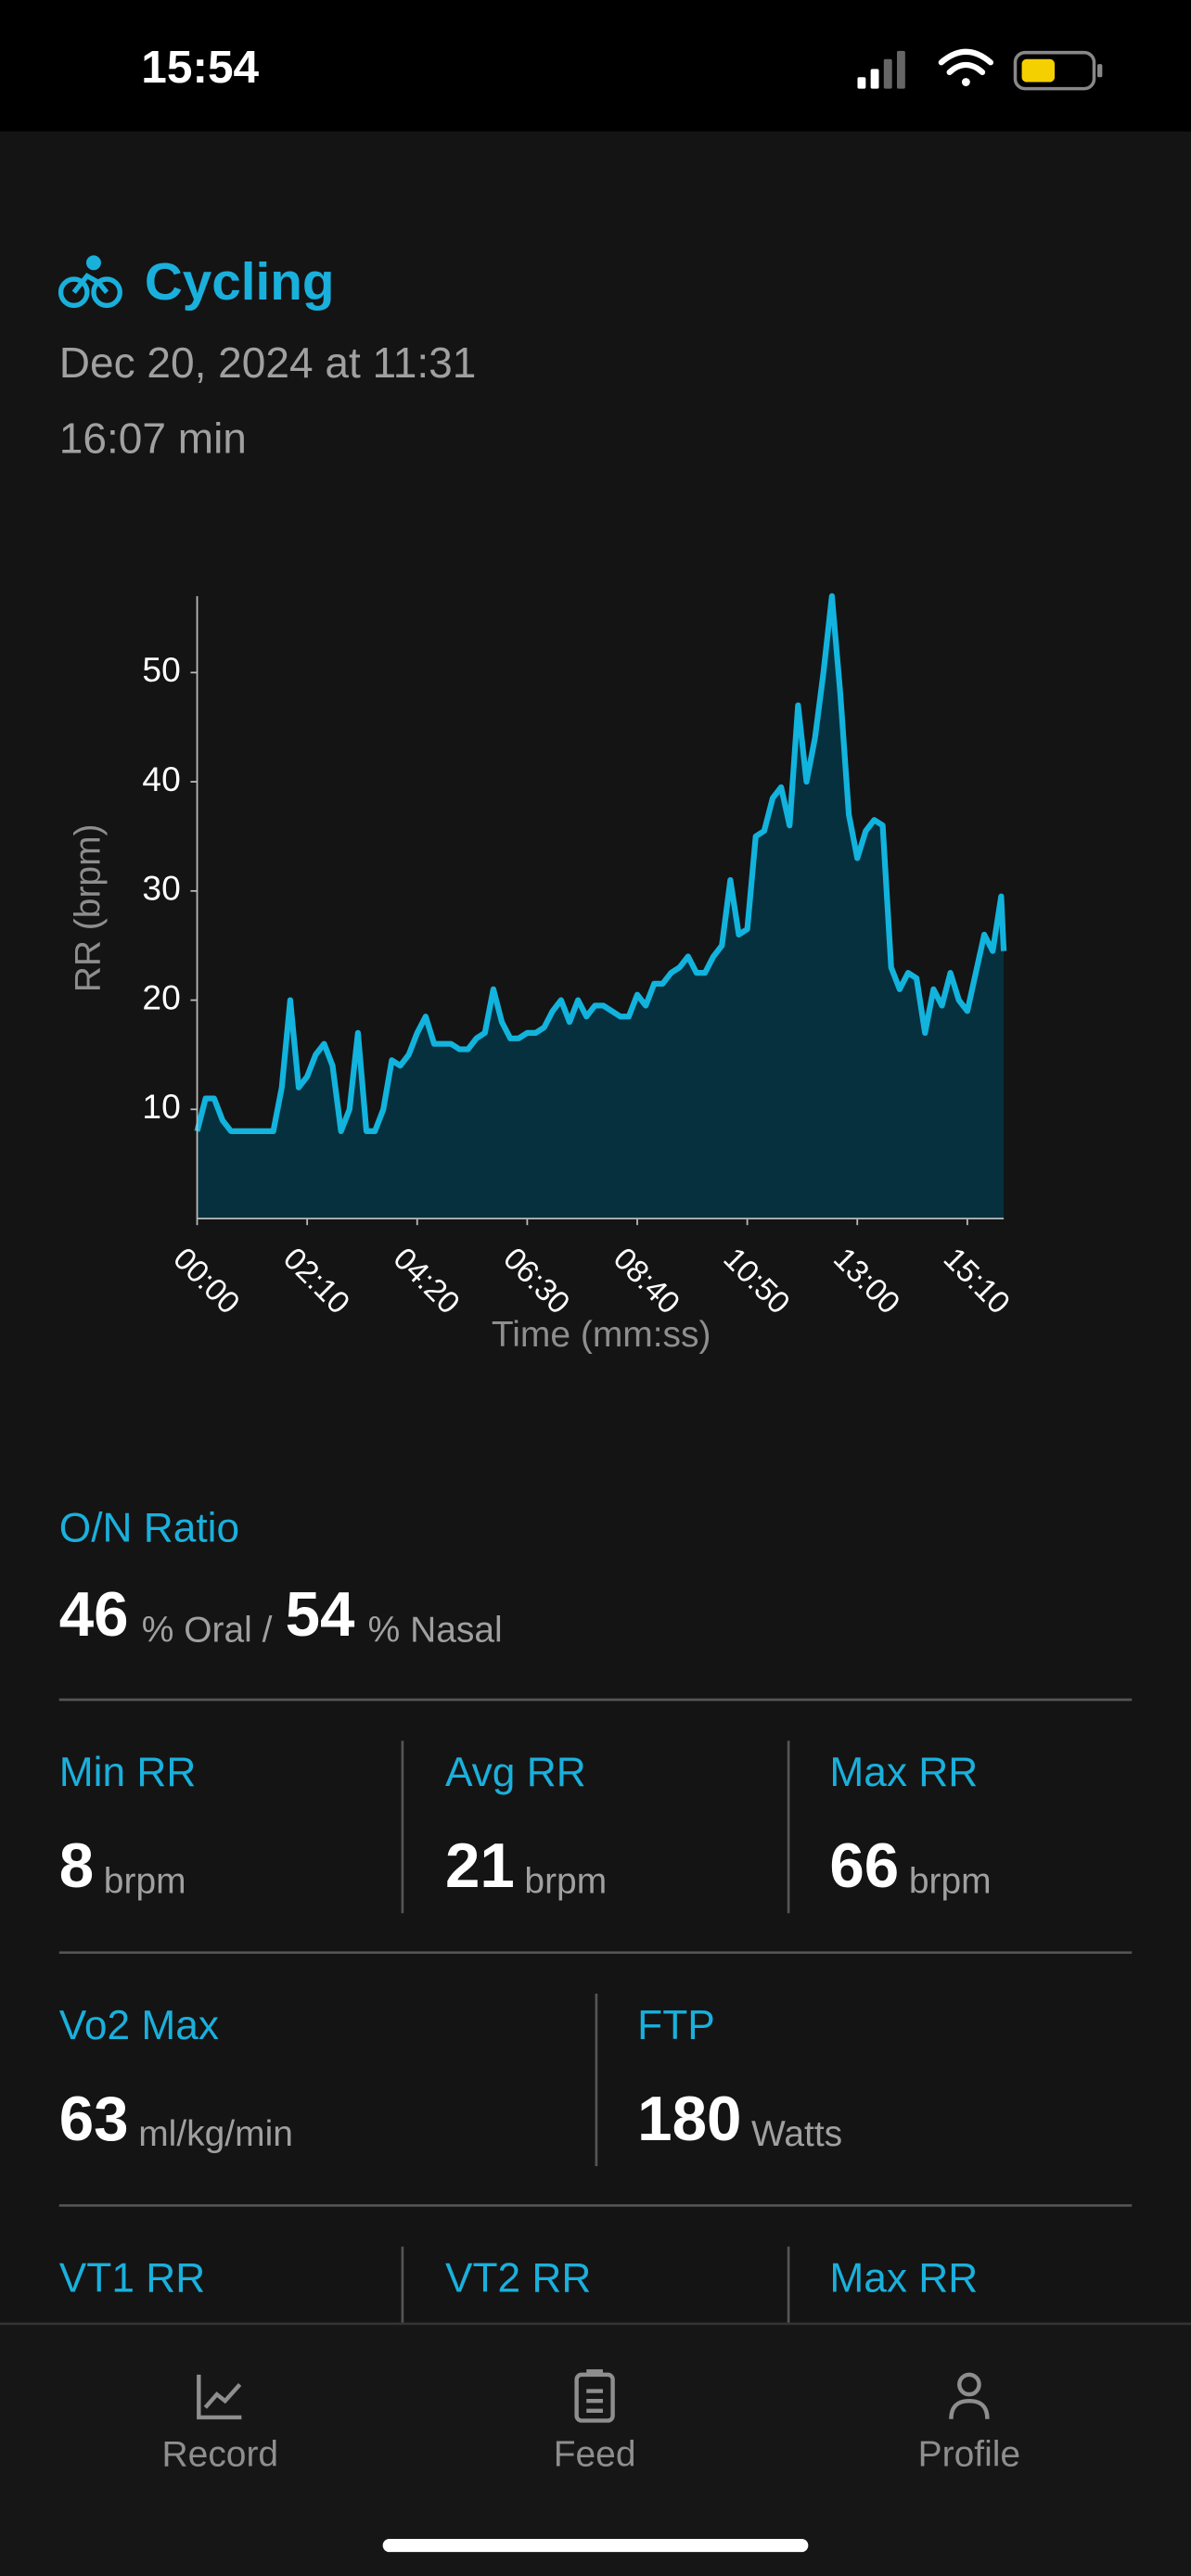  What do you see at coordinates (76, 1866) in the screenshot?
I see `metric-value: 8` at bounding box center [76, 1866].